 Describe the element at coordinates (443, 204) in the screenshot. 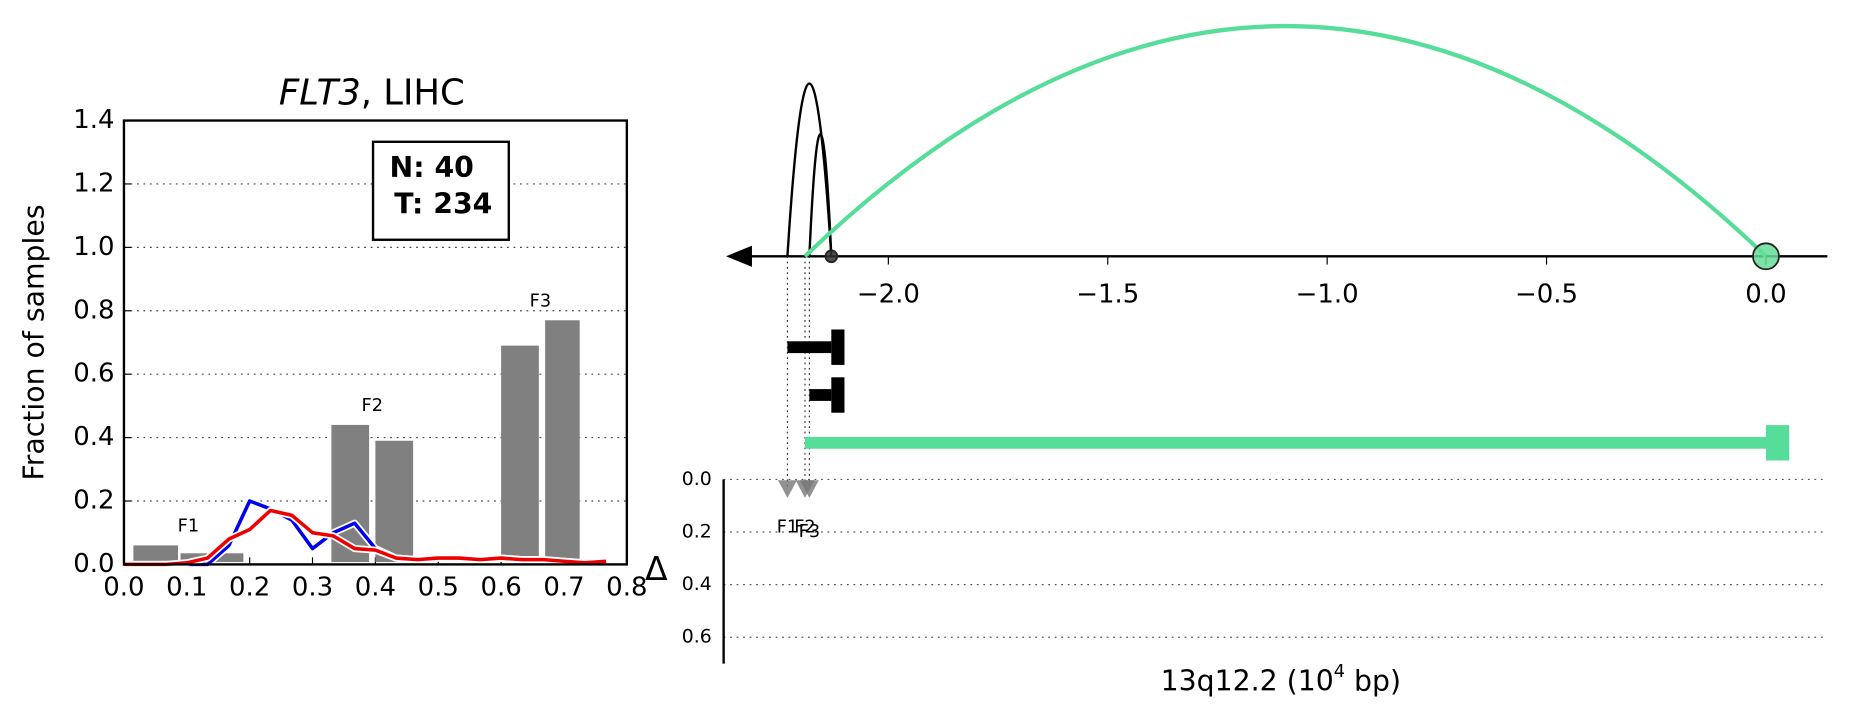

I see `legend-text: T: 234` at that location.